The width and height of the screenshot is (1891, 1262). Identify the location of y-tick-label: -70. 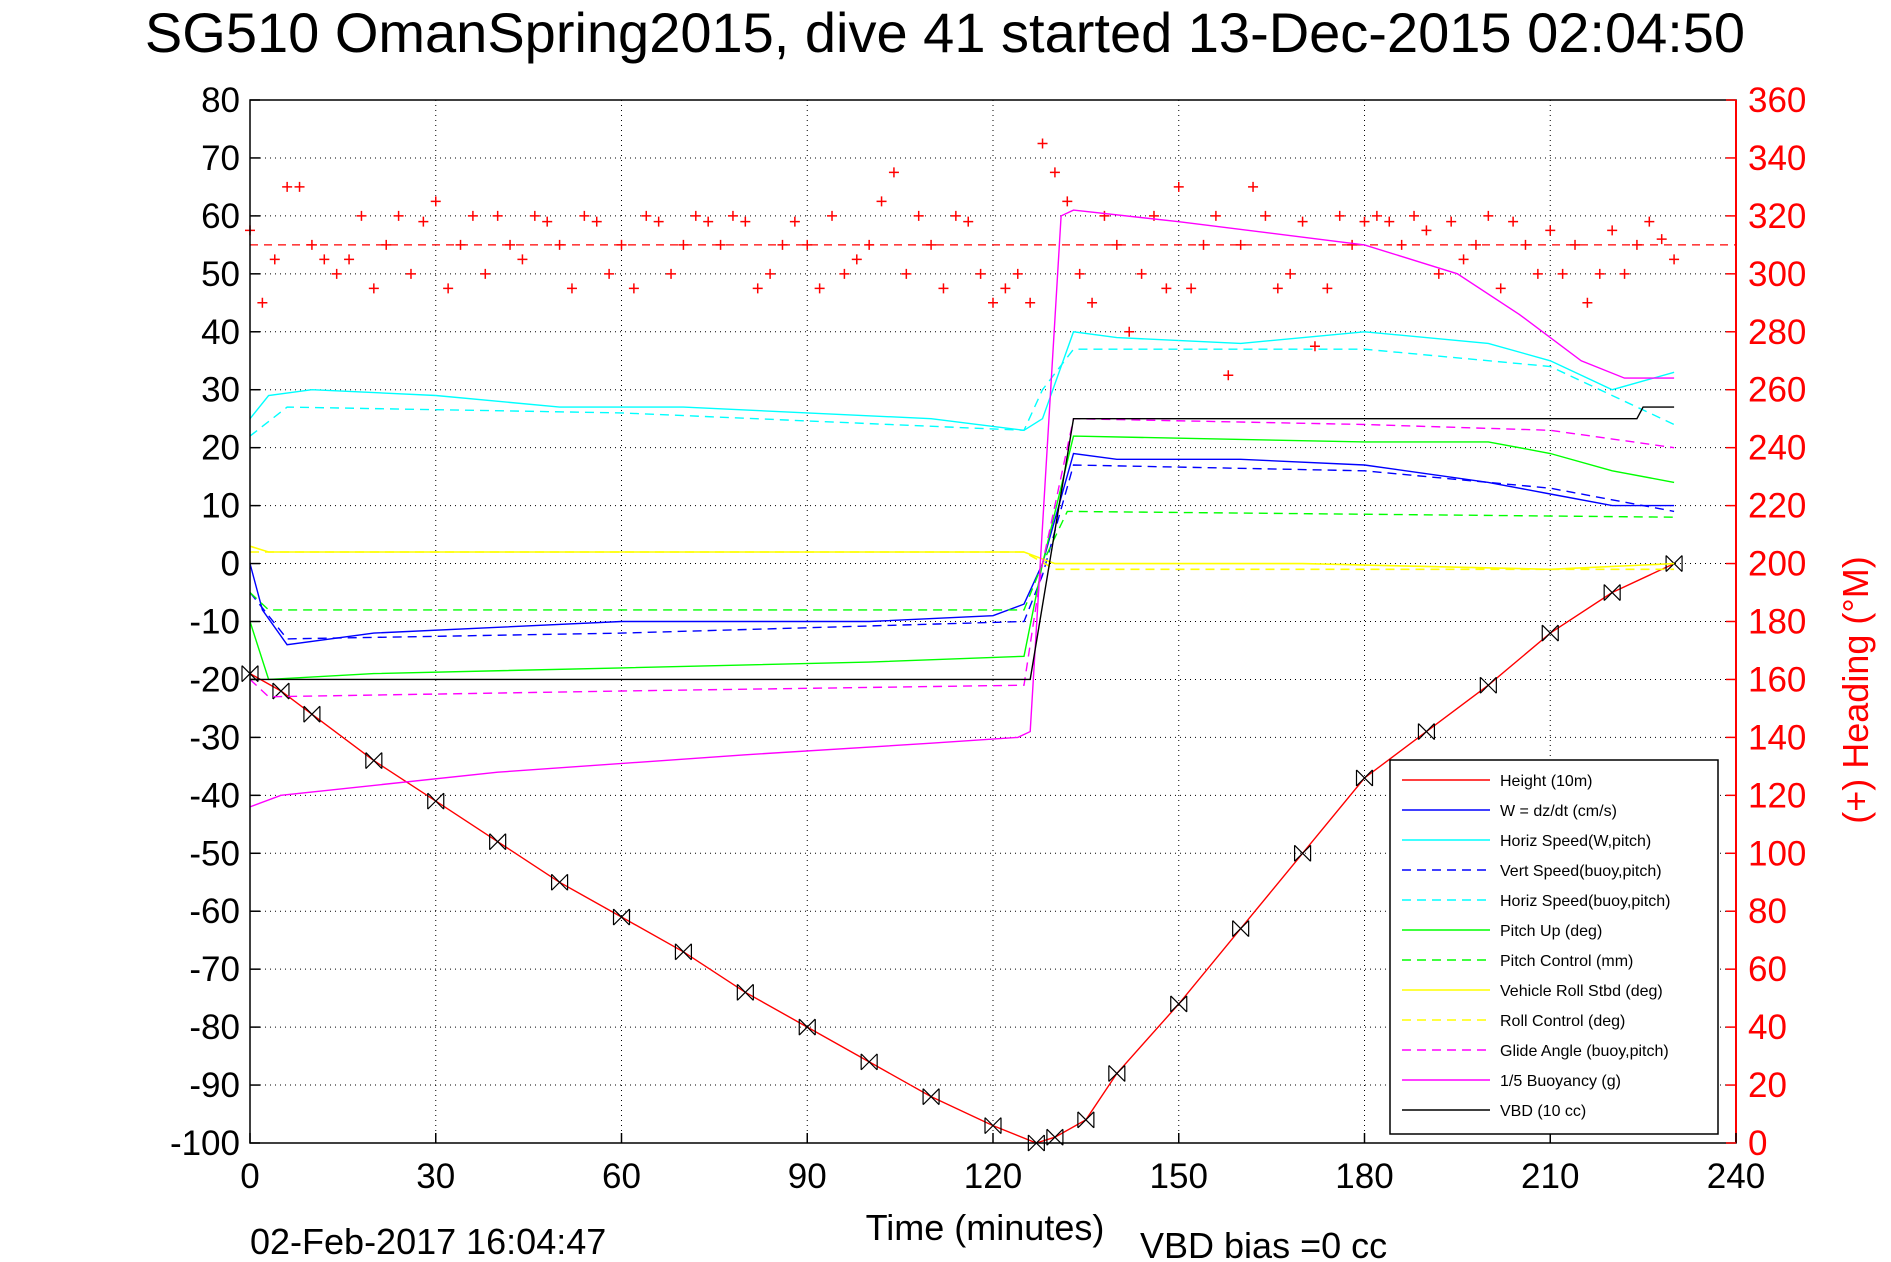
(214, 969).